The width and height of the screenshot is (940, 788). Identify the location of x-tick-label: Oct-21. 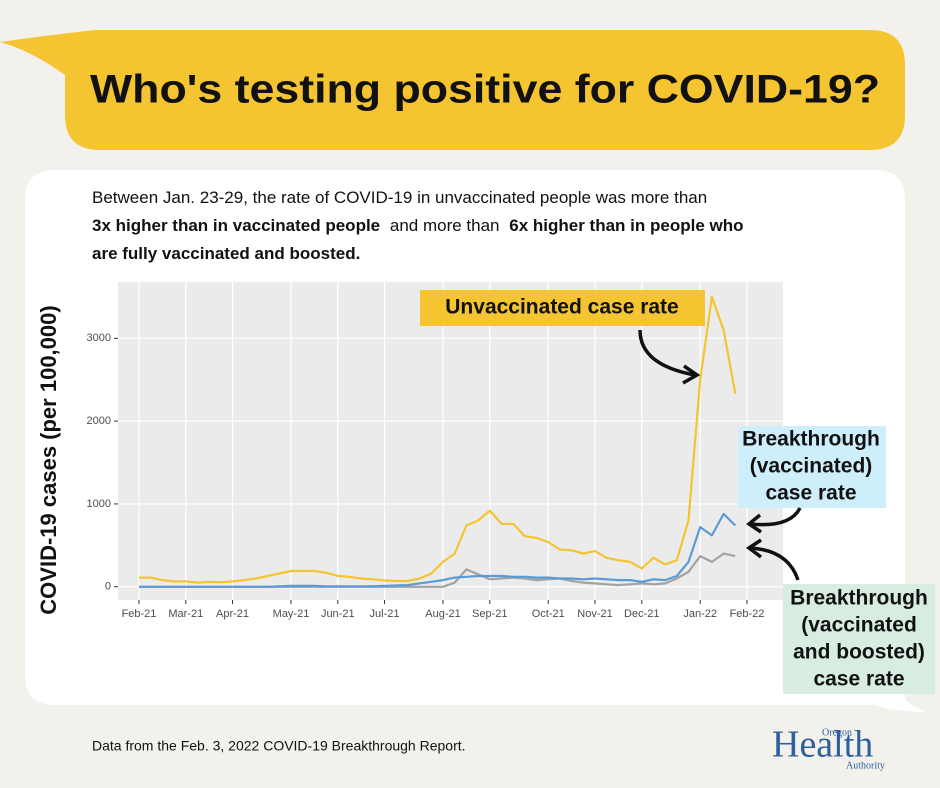
(548, 614).